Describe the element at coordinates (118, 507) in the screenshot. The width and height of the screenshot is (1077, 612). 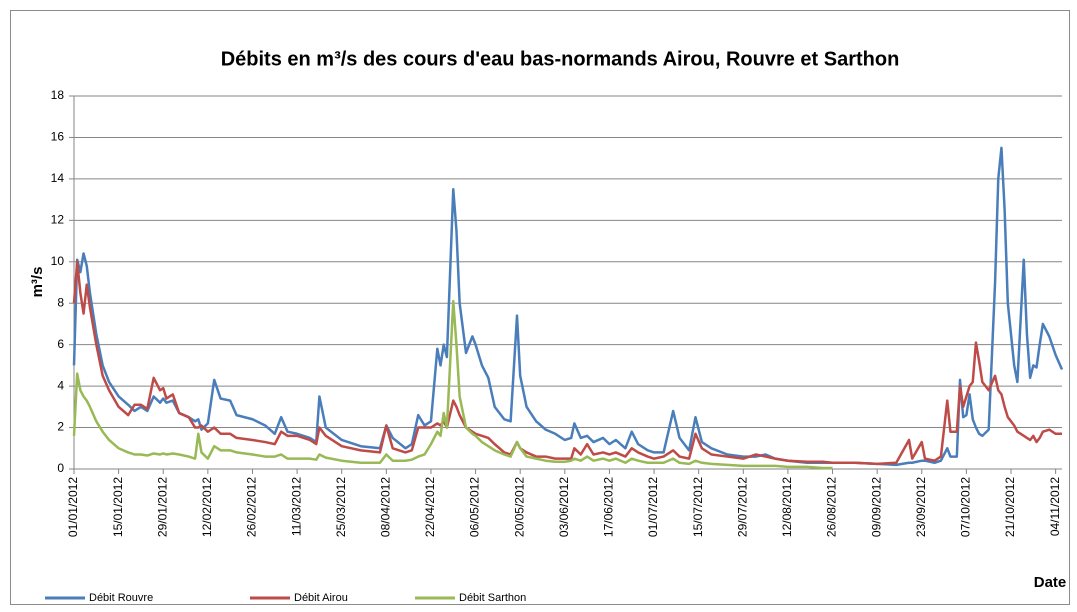
I see `x-tick-label: 15/01/2012` at that location.